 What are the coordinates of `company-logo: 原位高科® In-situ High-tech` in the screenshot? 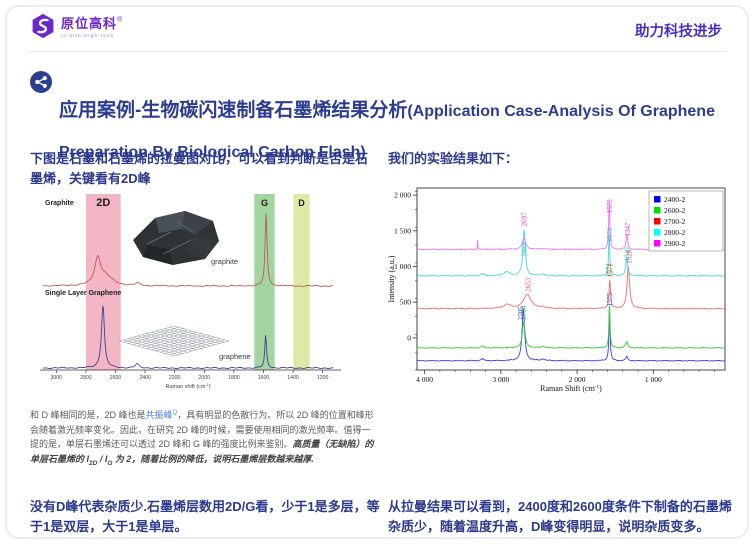 It's located at (76, 26).